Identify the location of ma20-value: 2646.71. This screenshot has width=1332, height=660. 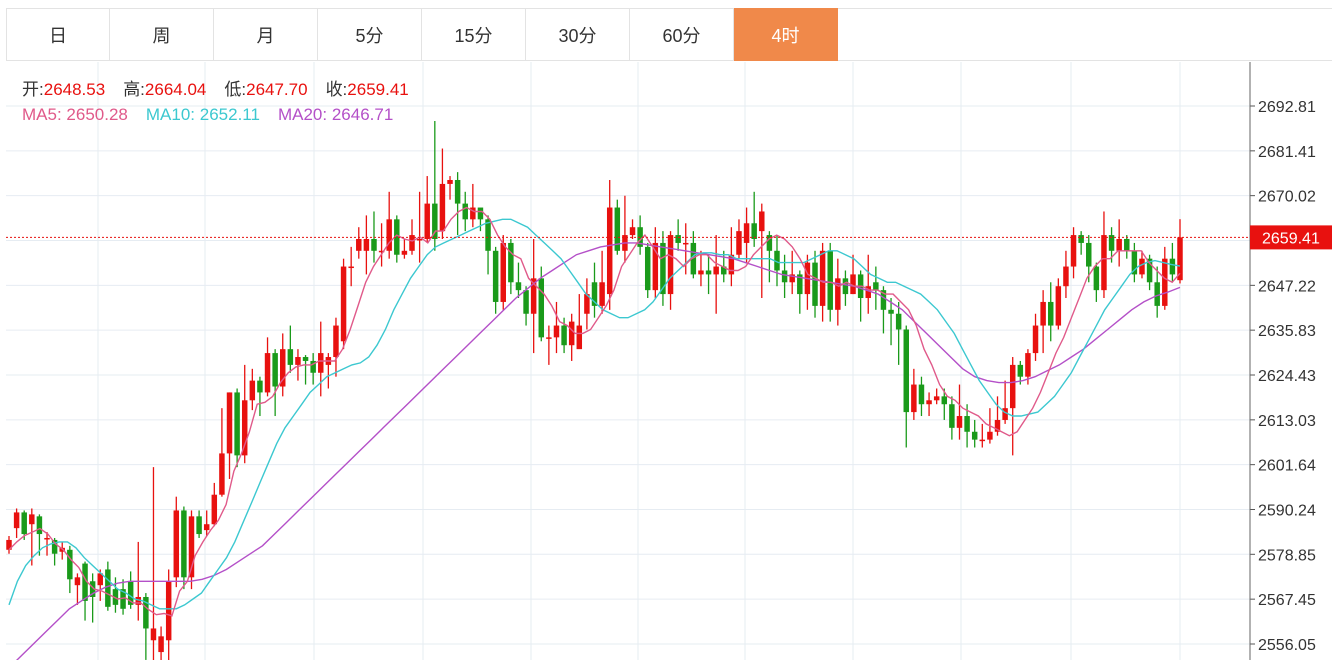
(362, 114).